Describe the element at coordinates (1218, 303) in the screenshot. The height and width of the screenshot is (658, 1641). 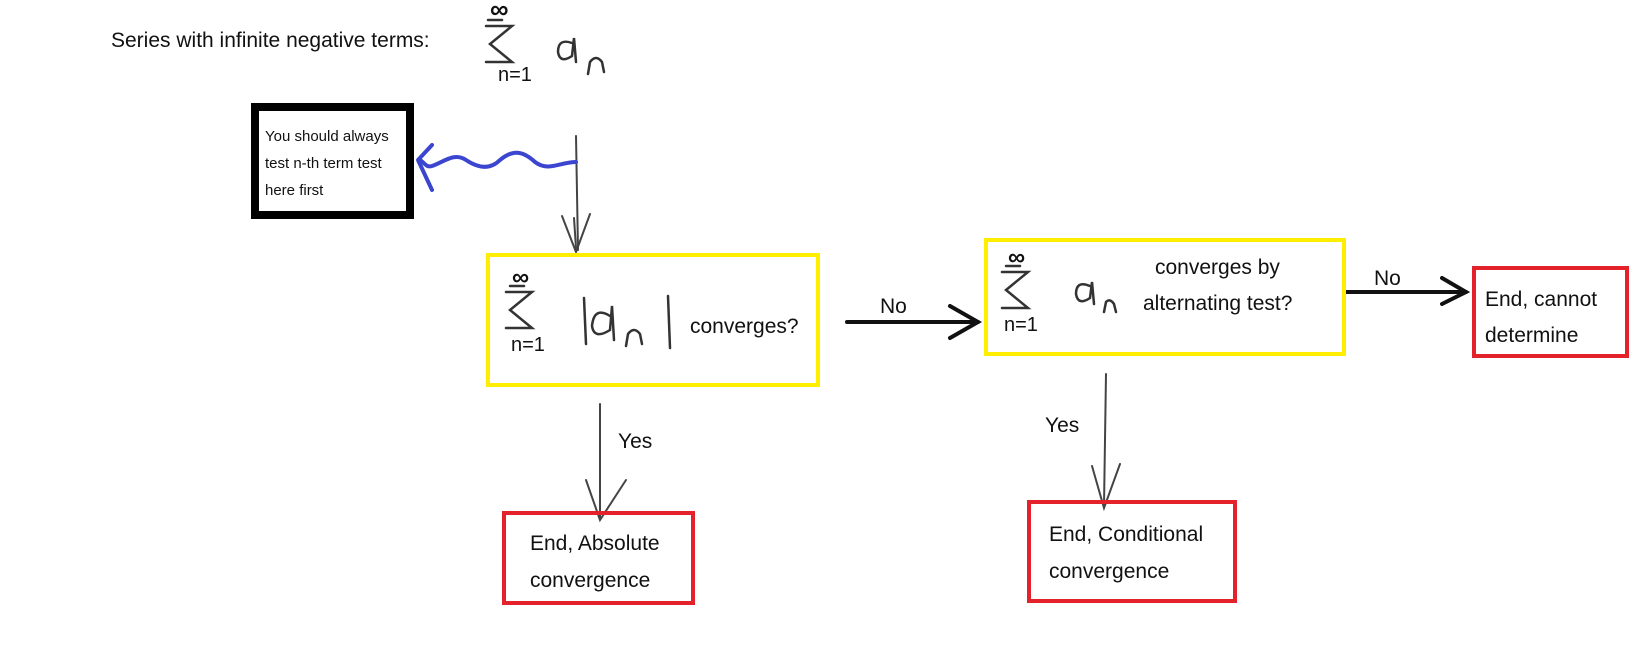
I see `alt-question-line-2: alternating test?` at that location.